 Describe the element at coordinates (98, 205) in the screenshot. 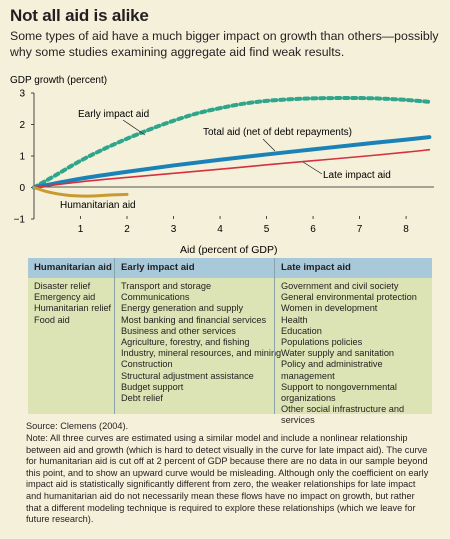

I see `label-humanitarian: Humanitarian aid` at that location.